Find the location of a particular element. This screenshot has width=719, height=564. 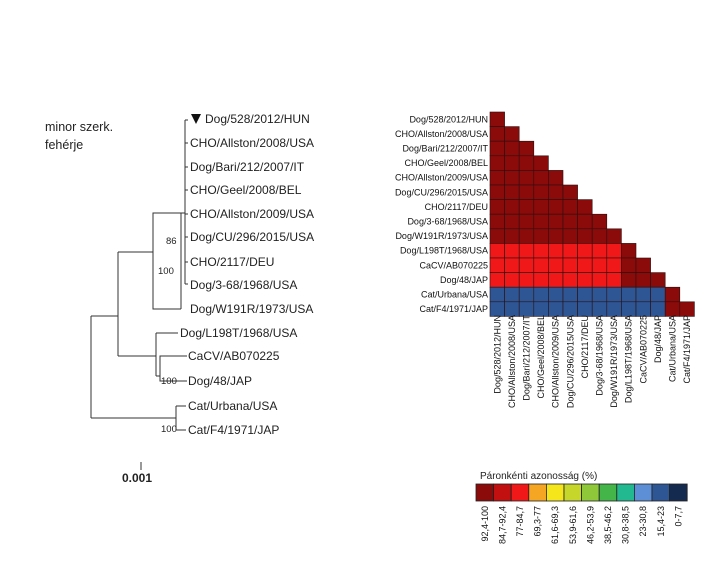

leaf-label: CHO/Allston/2009/USA is located at coordinates (252, 214).